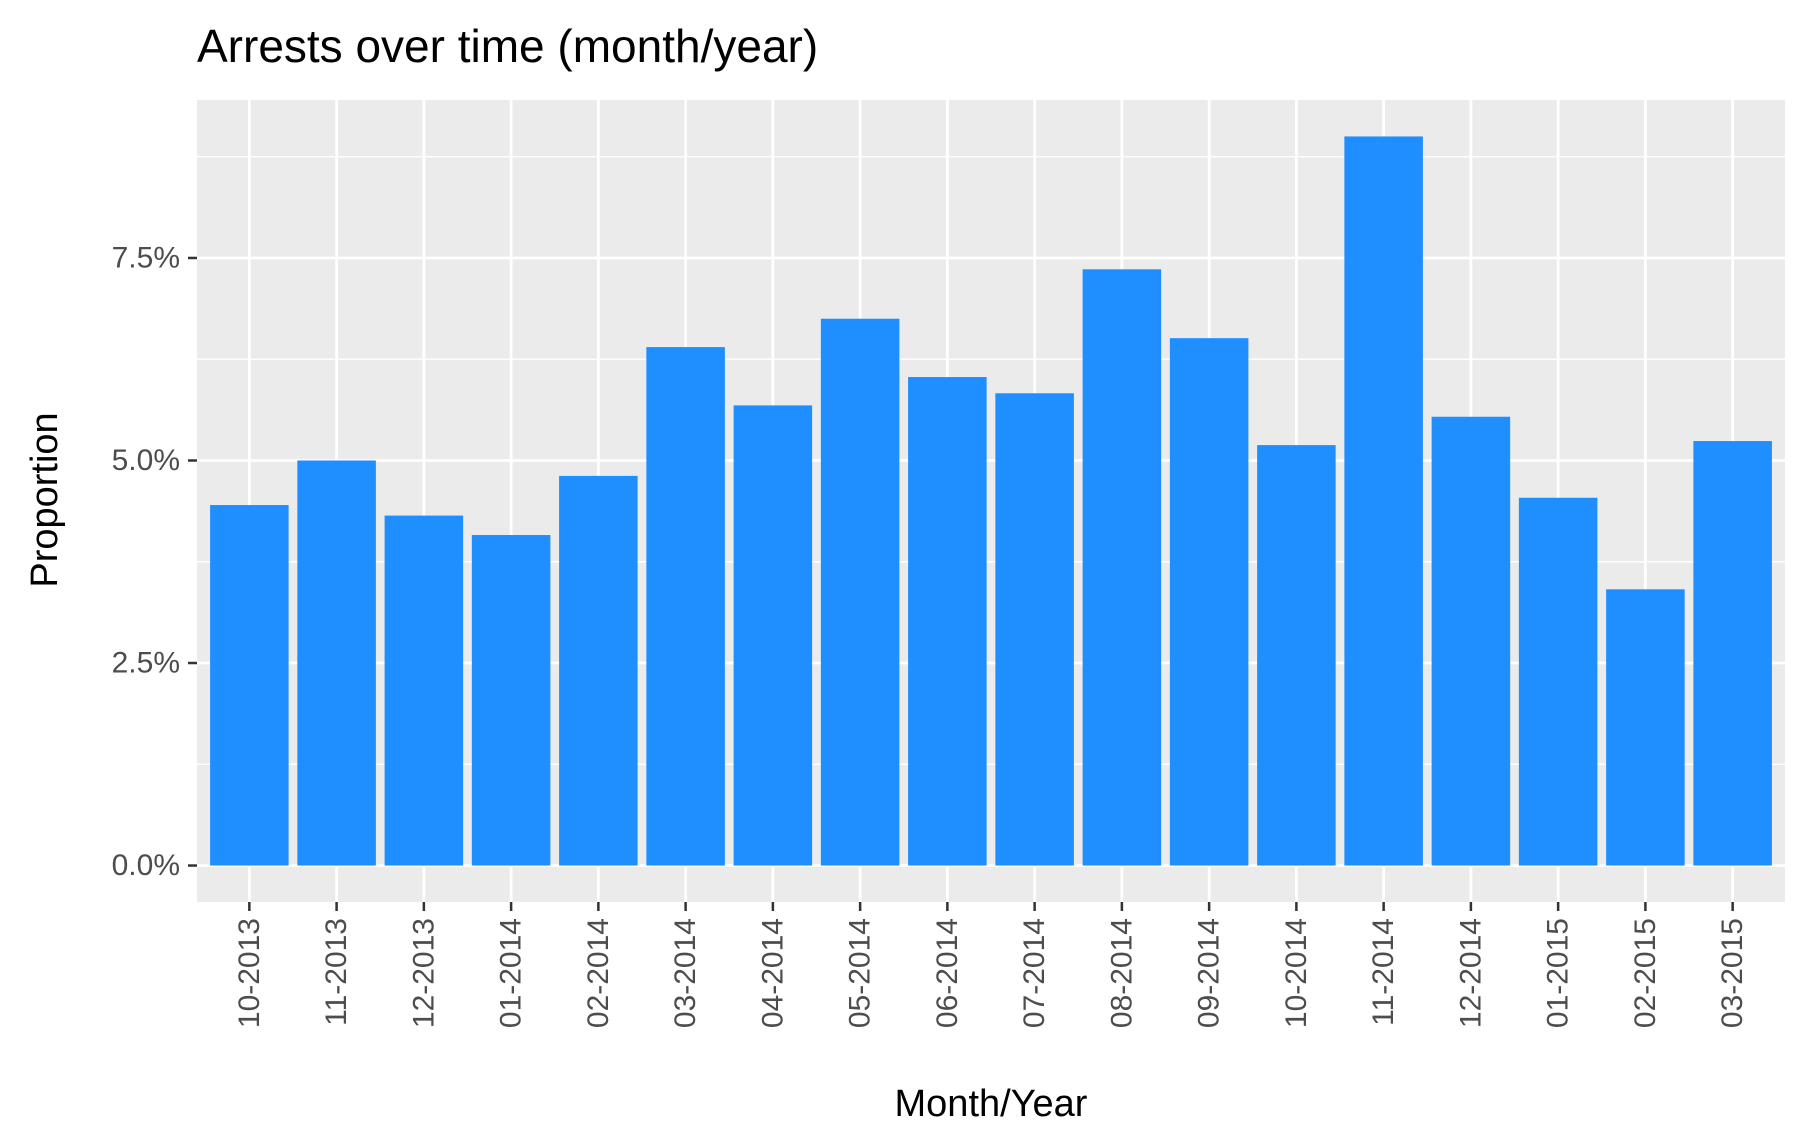 The height and width of the screenshot is (1137, 1803). What do you see at coordinates (146, 663) in the screenshot?
I see `y-tick-label: 2.5%` at bounding box center [146, 663].